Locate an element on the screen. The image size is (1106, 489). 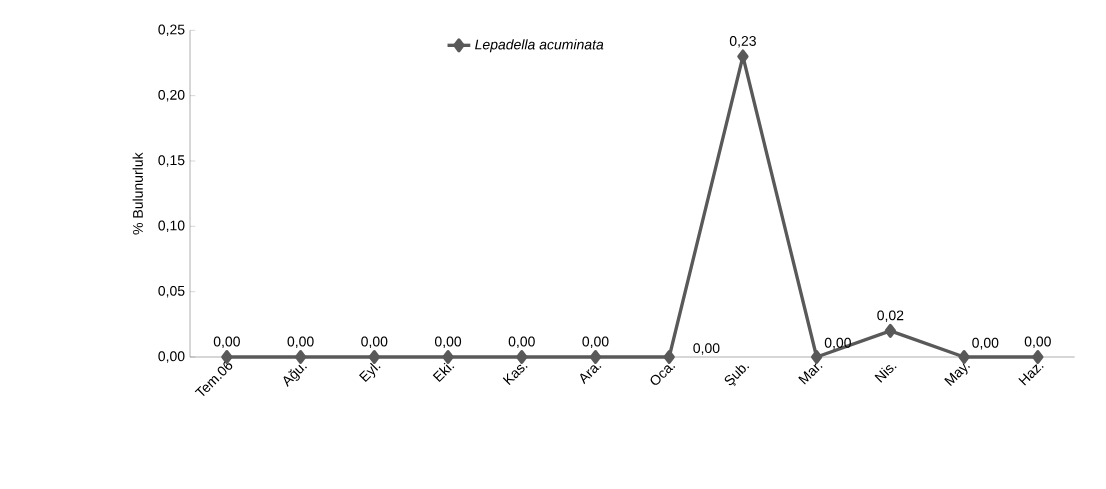
x-tick-label: Eki. is located at coordinates (443, 372).